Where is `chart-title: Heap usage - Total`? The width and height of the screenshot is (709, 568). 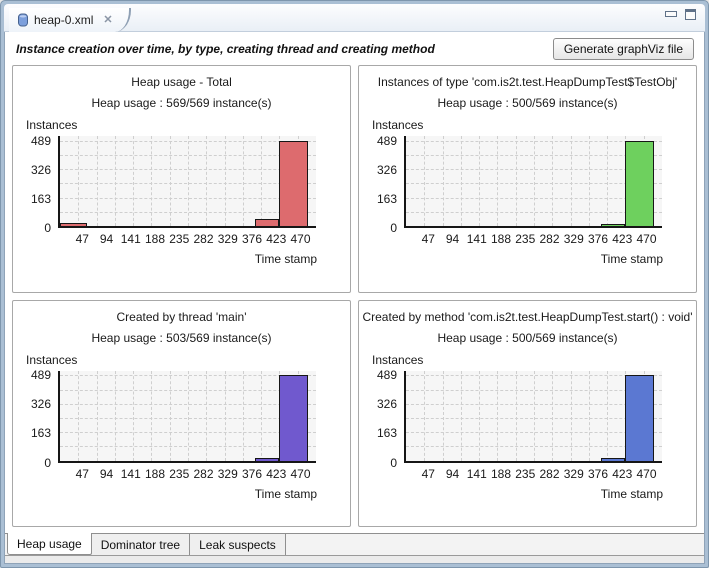
chart-title: Heap usage - Total is located at coordinates (181, 82).